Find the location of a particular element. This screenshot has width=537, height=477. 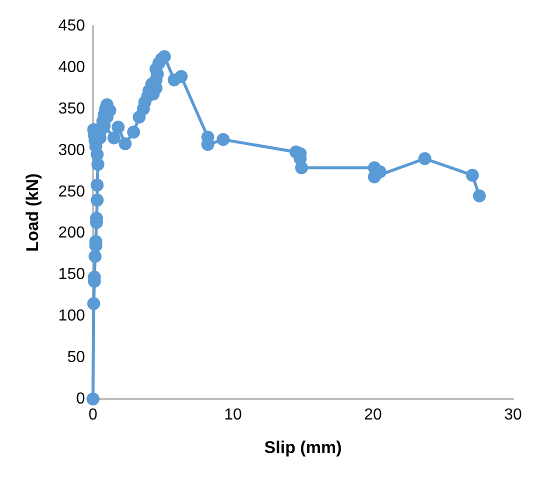

x-tick-label: 0 is located at coordinates (93, 415).